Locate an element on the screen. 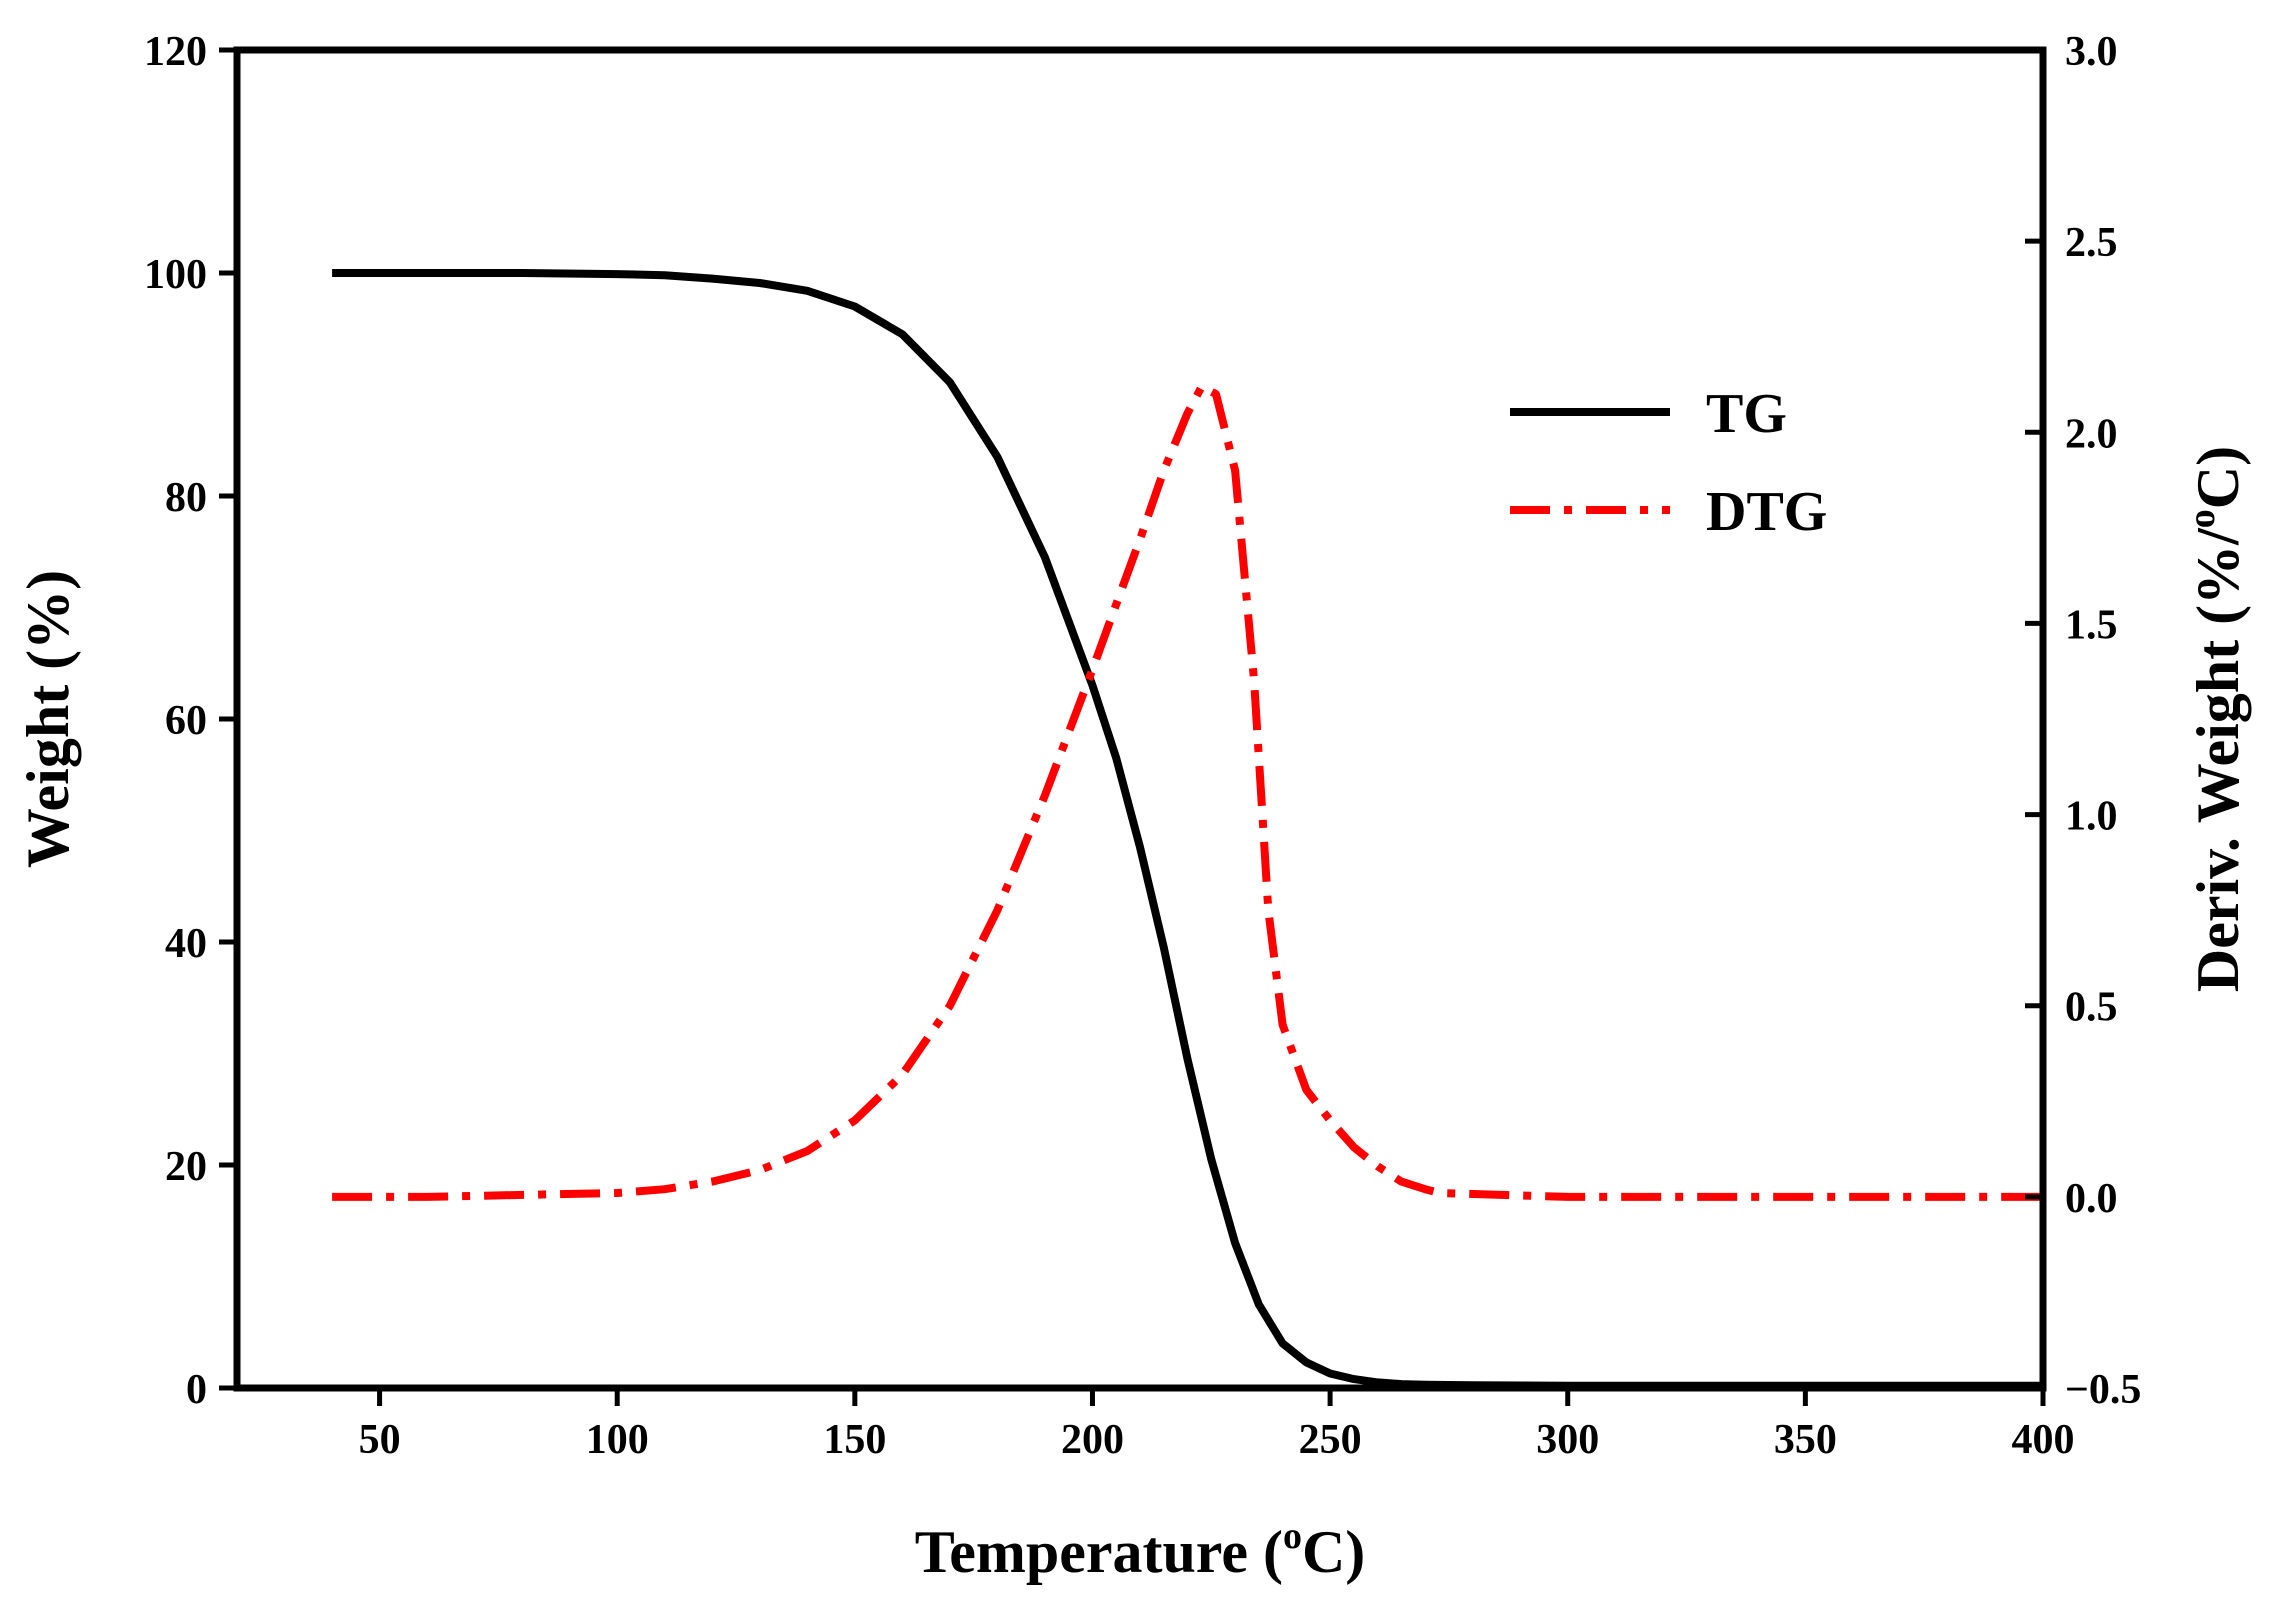 This screenshot has width=2275, height=1606. legend-dtg-label: DTG is located at coordinates (1766, 512).